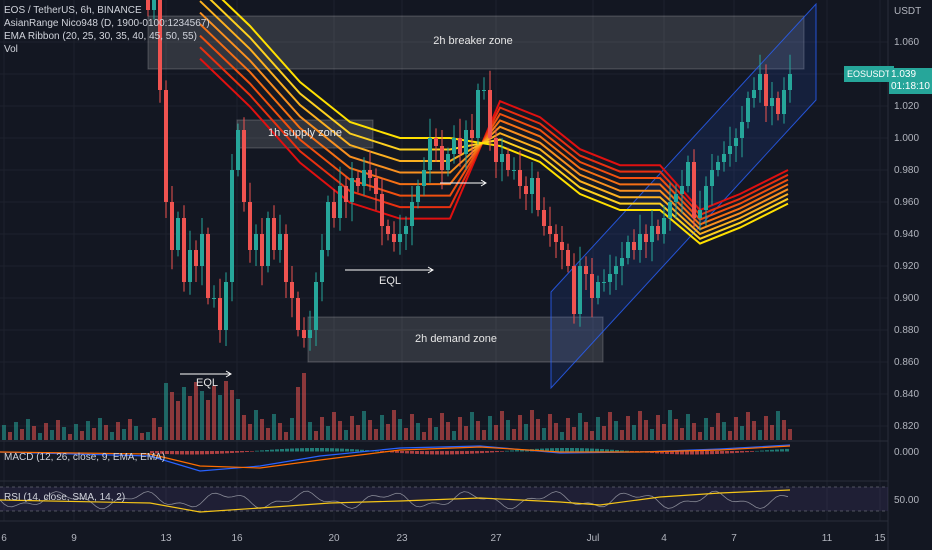 The height and width of the screenshot is (550, 932). What do you see at coordinates (395, 501) in the screenshot?
I see `rsi-pane` at bounding box center [395, 501].